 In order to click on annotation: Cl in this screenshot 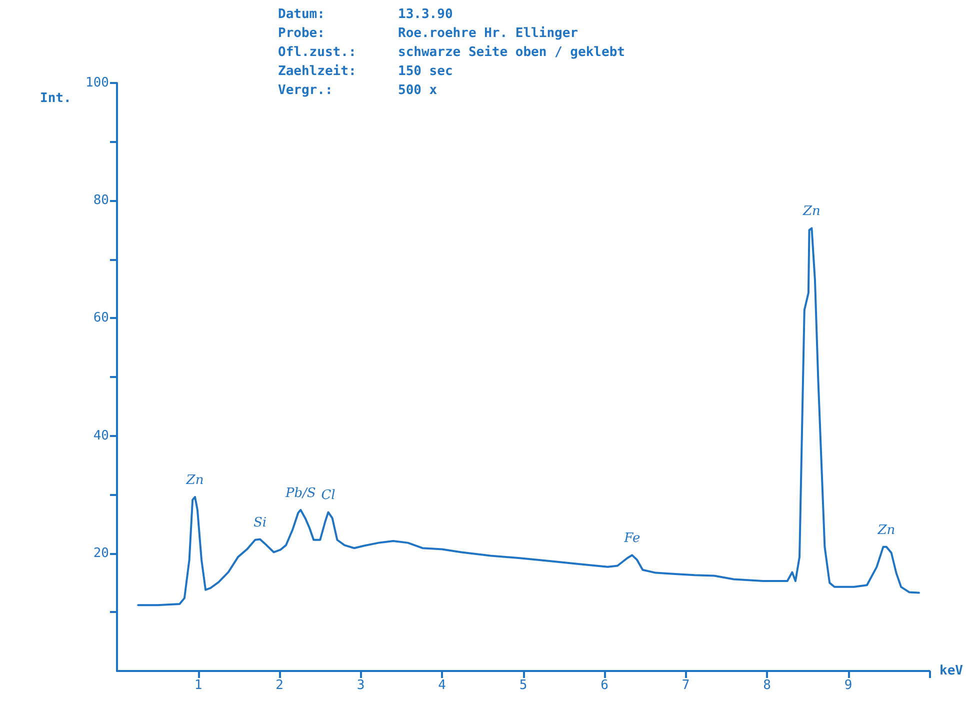, I will do `click(328, 496)`.